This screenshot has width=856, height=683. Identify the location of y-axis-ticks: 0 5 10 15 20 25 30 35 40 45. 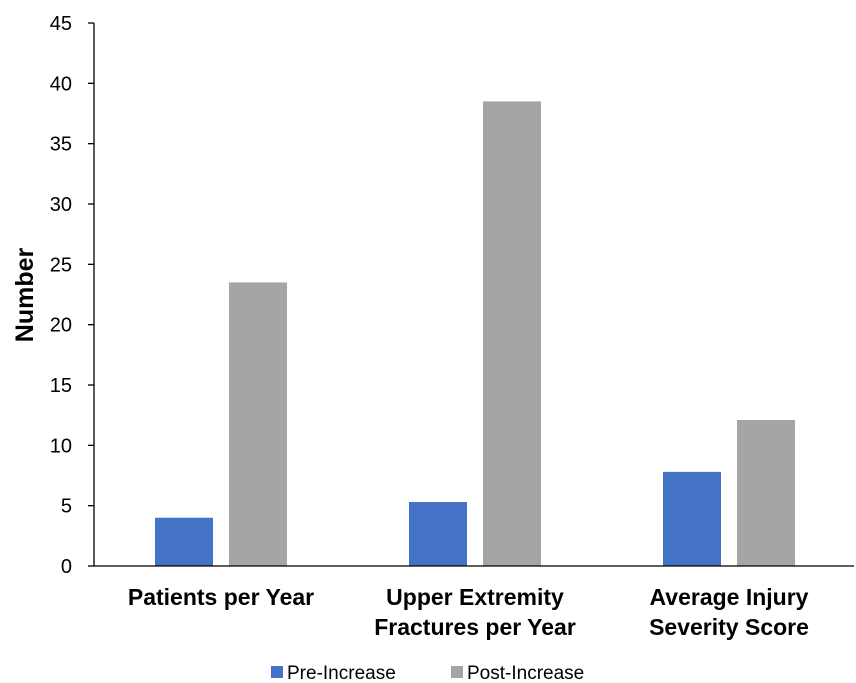
(72, 295).